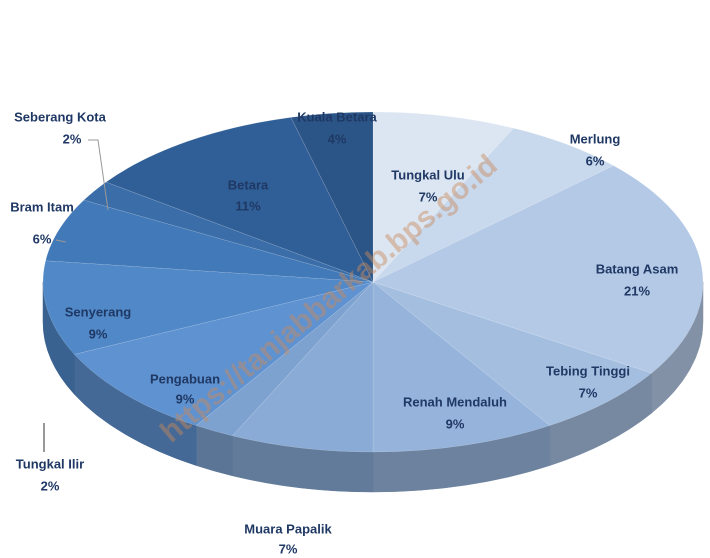  Describe the element at coordinates (248, 205) in the screenshot. I see `slice-value-label: 11%` at that location.